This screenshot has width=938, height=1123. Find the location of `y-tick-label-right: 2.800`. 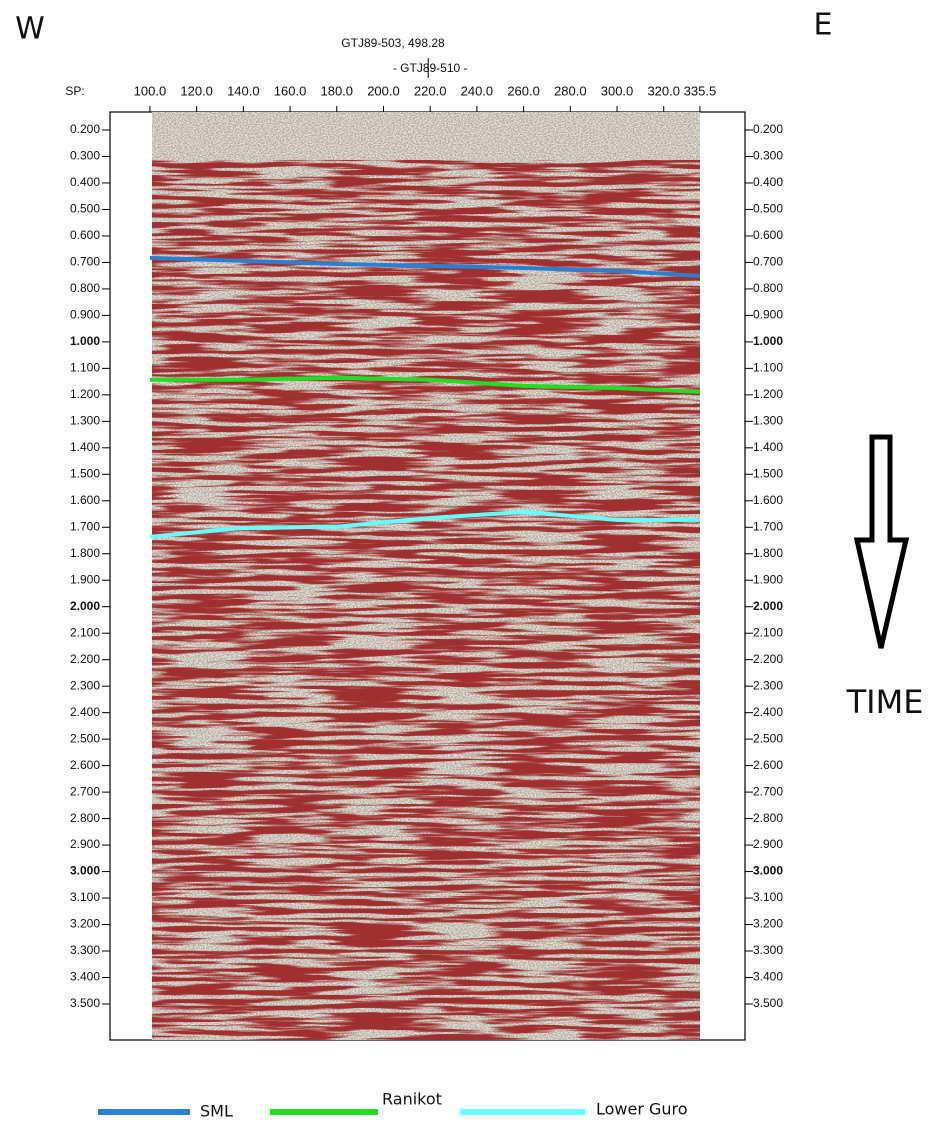

y-tick-label-right: 2.800 is located at coordinates (768, 818).